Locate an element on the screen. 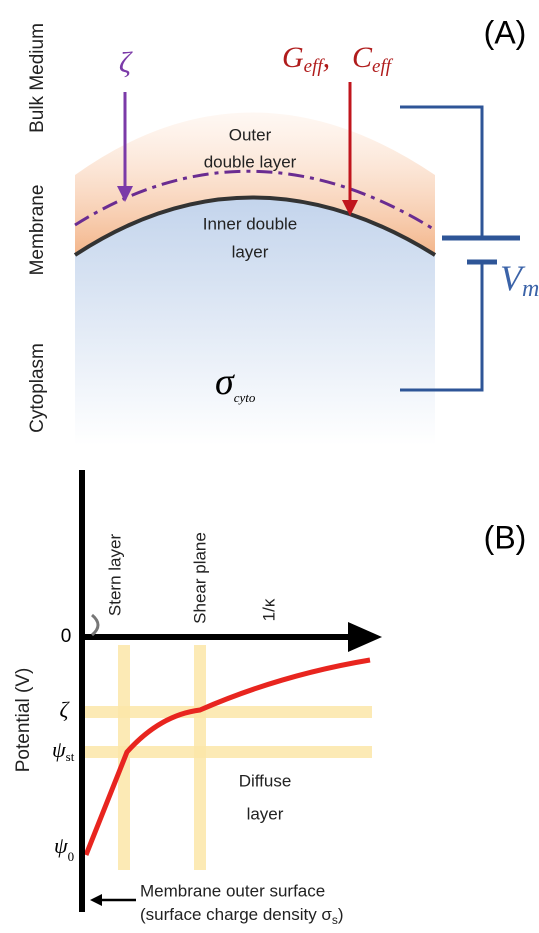  region-label: Cytoplasm is located at coordinates (37, 388).